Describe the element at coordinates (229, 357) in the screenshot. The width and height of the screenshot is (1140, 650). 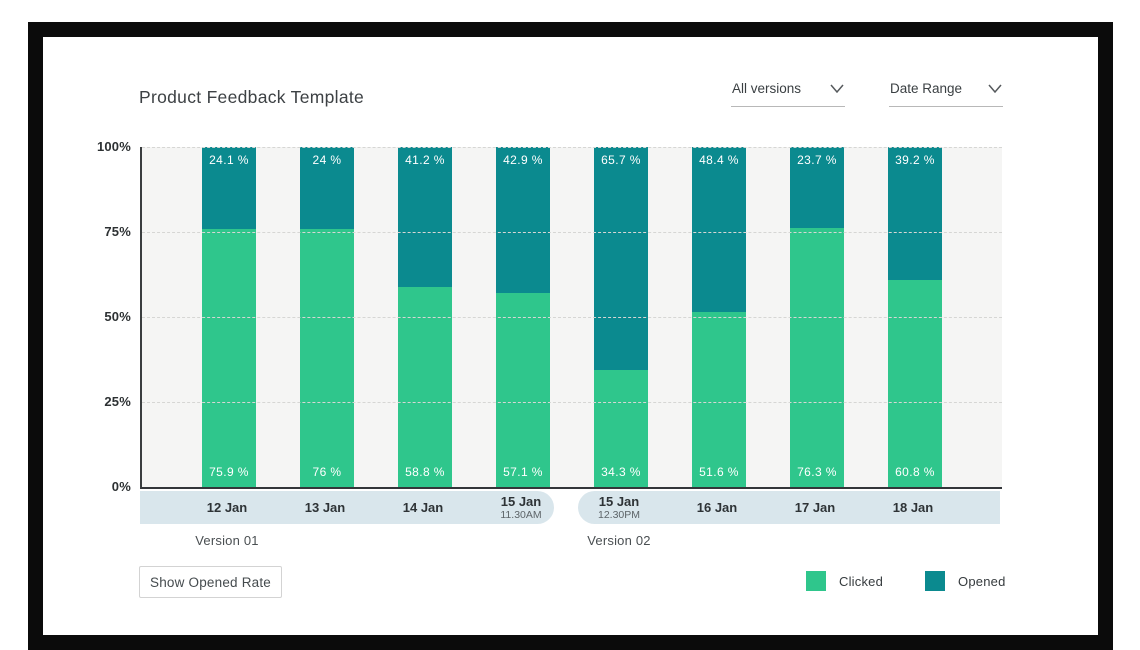
I see `bar-segment-clicked: 75.9 %` at that location.